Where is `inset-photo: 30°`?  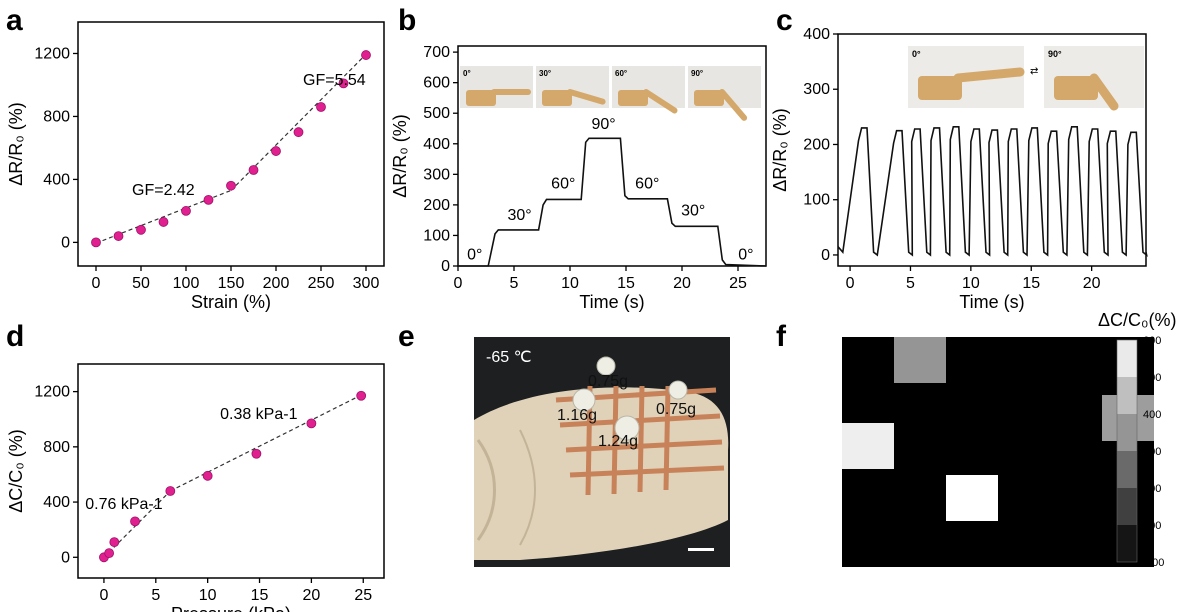 inset-photo: 30° is located at coordinates (572, 87).